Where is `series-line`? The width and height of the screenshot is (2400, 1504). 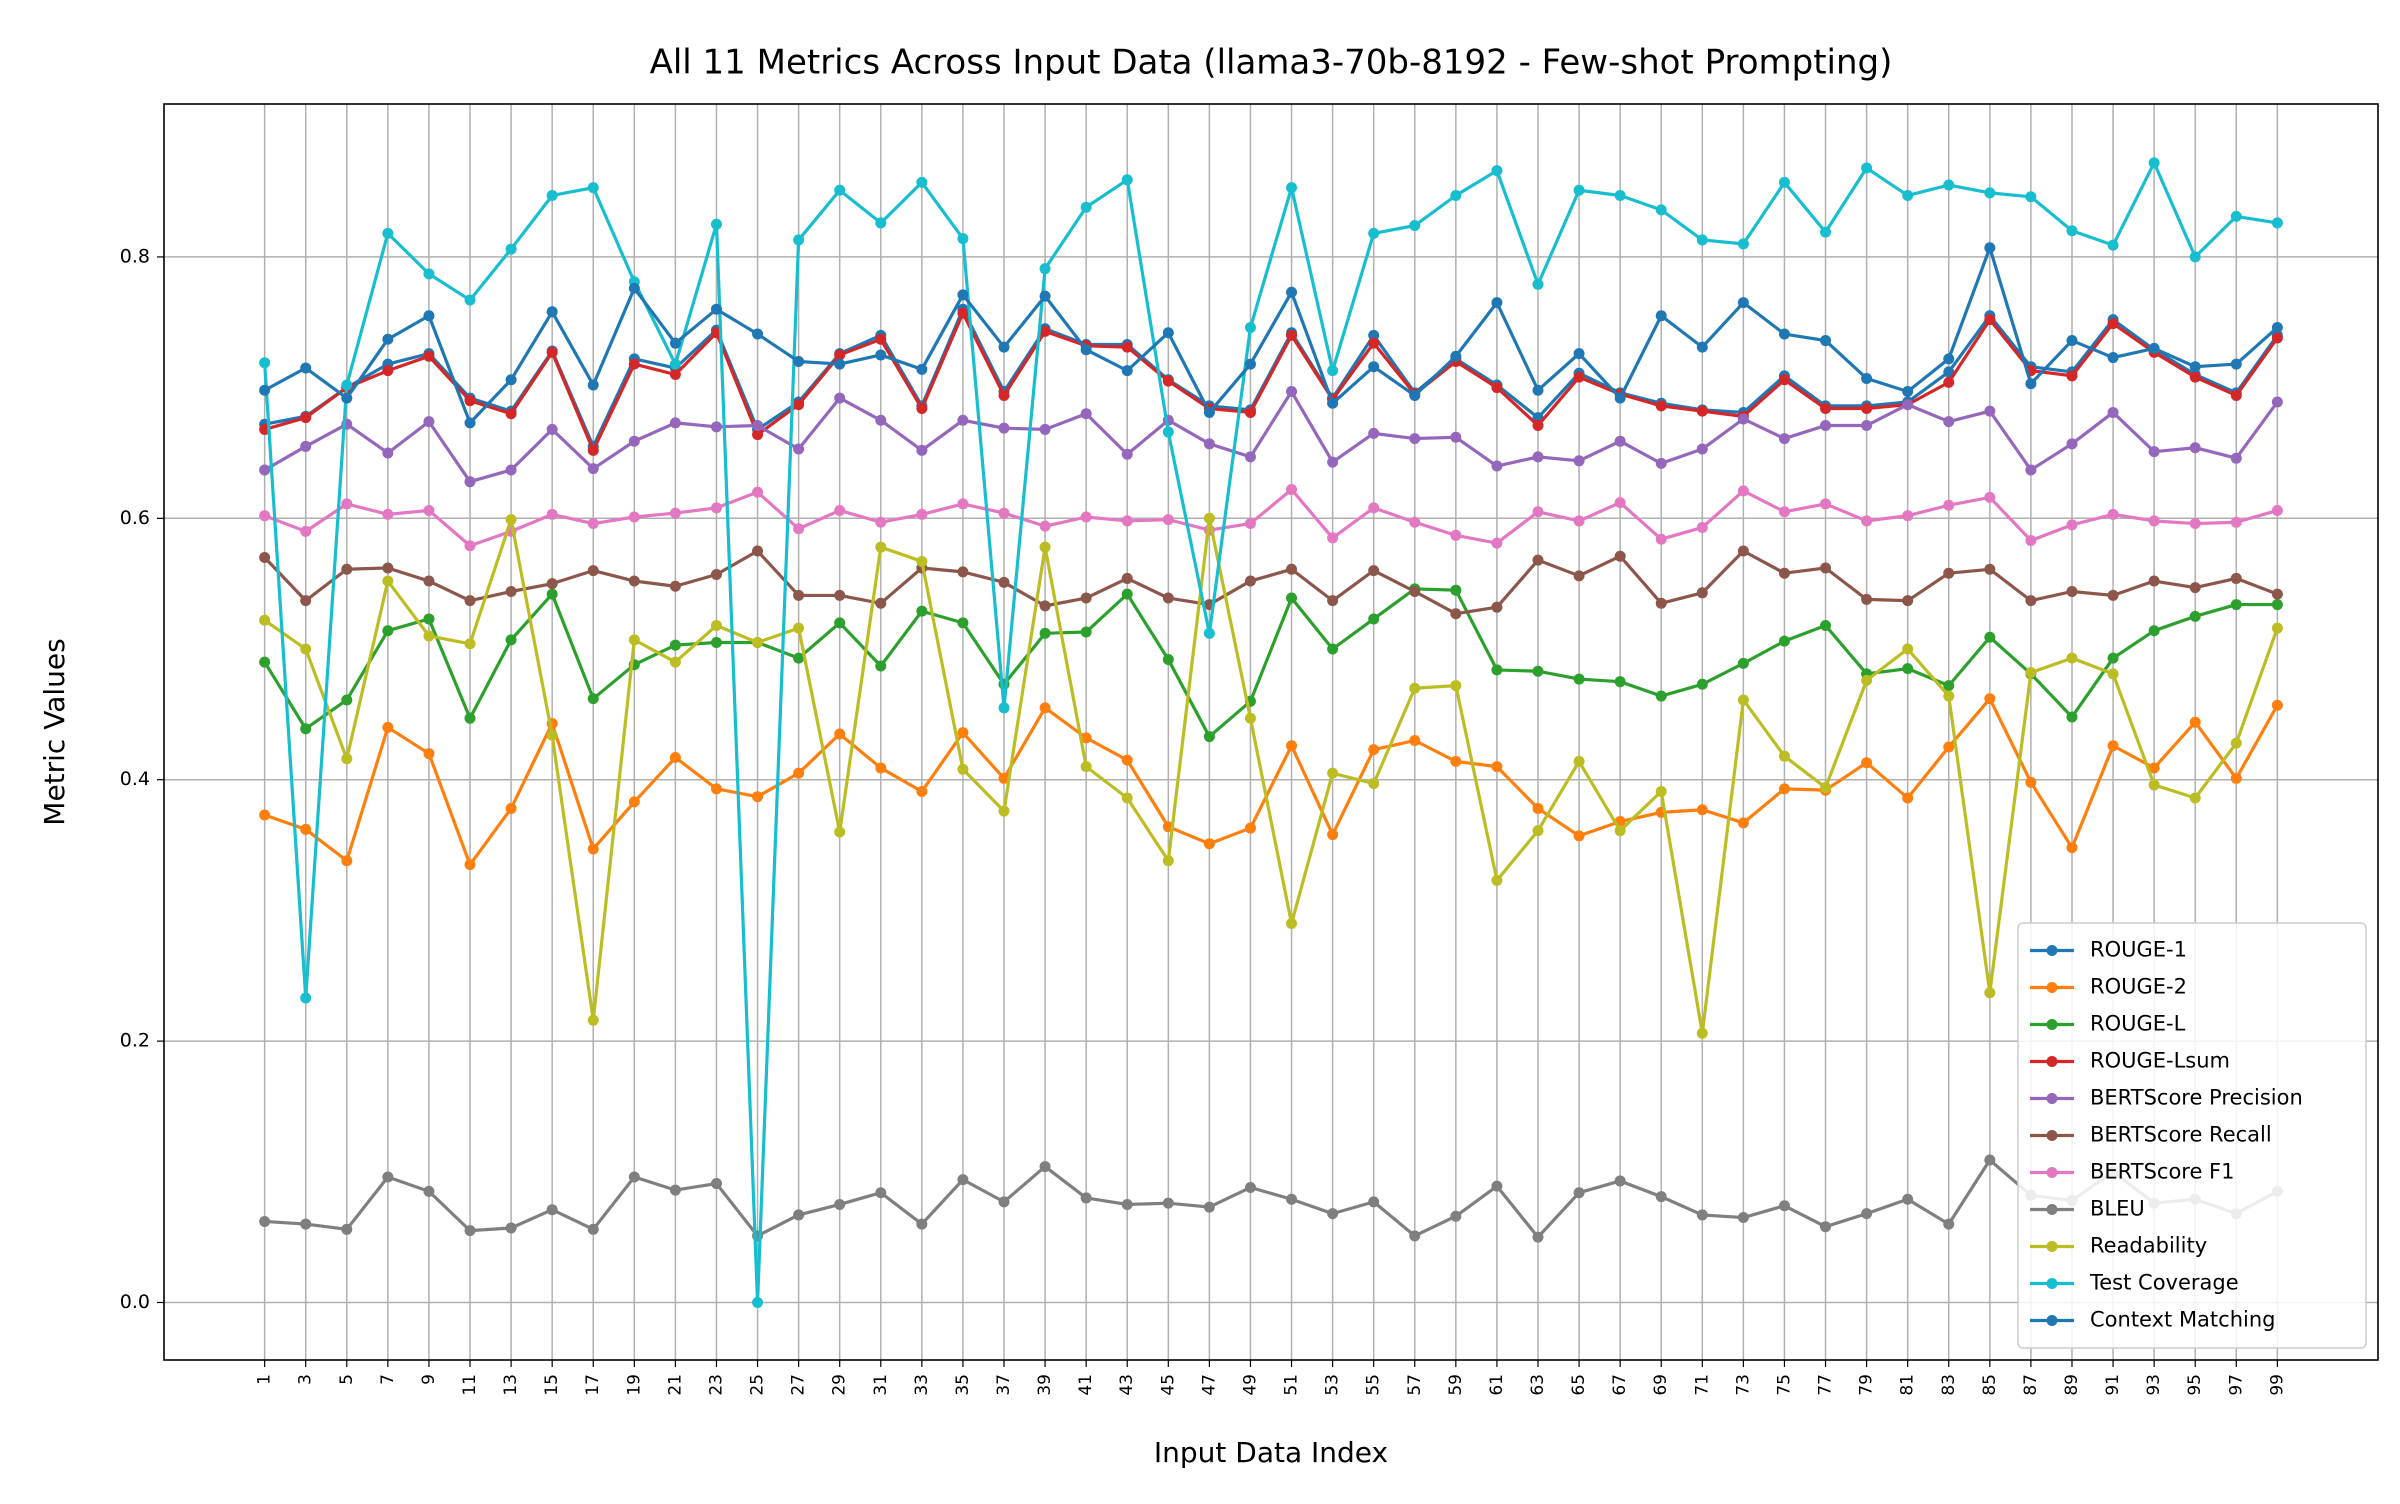 series-line is located at coordinates (1270, 663).